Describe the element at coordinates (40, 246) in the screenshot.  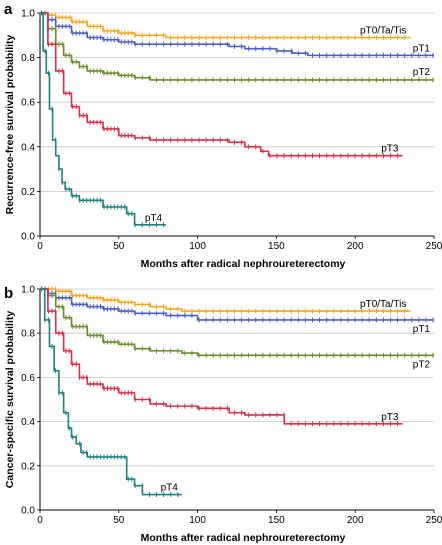
I see `panel-a-xtick-label: 0` at that location.